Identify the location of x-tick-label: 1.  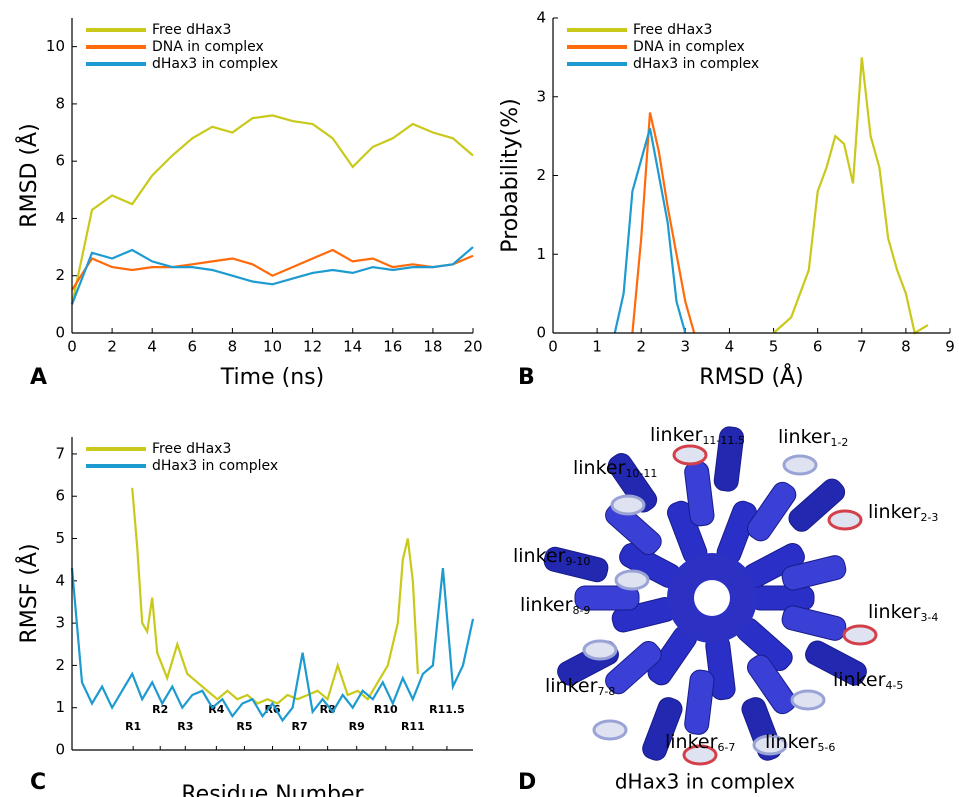
(597, 347).